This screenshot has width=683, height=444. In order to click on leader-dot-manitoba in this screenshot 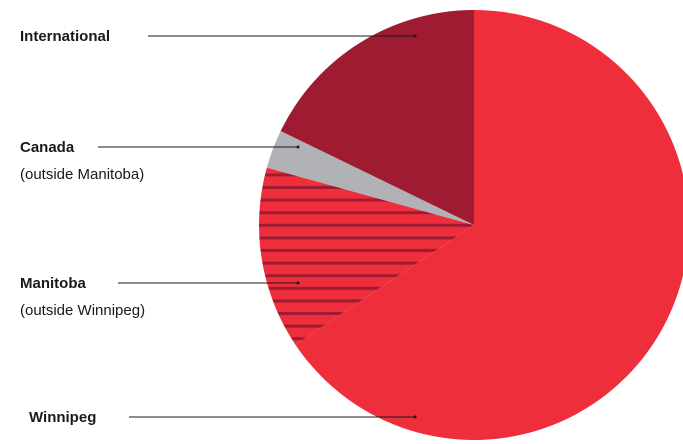, I will do `click(298, 283)`.